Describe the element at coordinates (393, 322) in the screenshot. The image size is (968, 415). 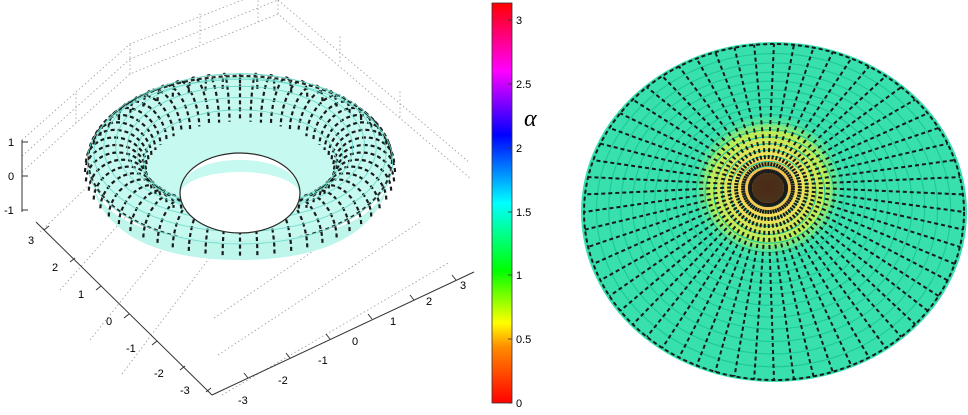
I see `x-tick-label: 1` at that location.